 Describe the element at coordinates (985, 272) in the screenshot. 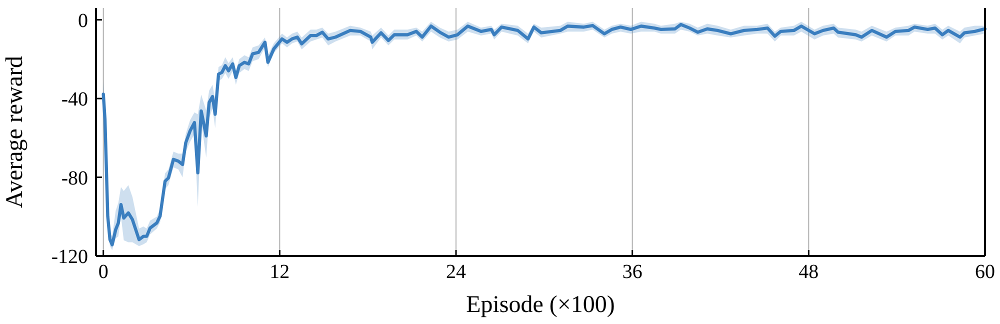

I see `x-tick-label: 60` at that location.